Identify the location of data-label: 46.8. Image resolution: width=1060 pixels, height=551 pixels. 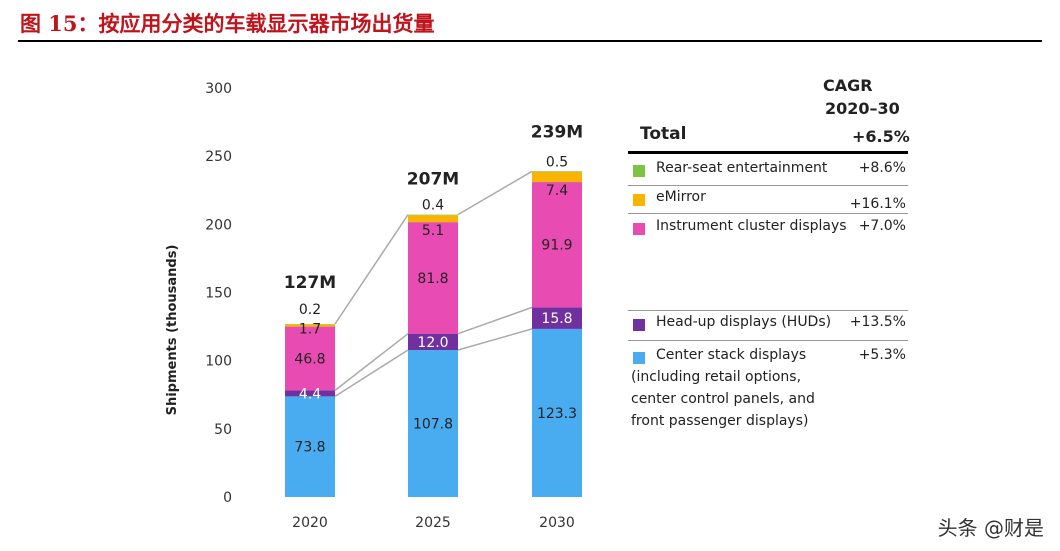
(309, 359).